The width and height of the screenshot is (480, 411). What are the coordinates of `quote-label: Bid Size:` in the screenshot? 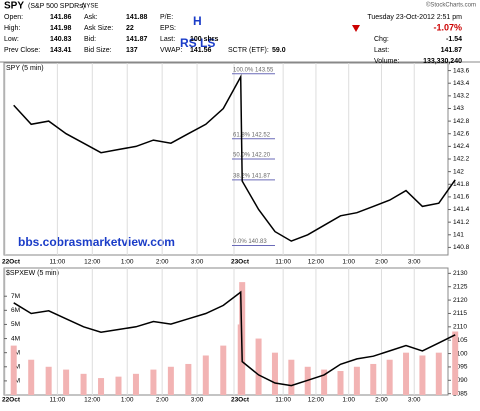 It's located at (98, 50).